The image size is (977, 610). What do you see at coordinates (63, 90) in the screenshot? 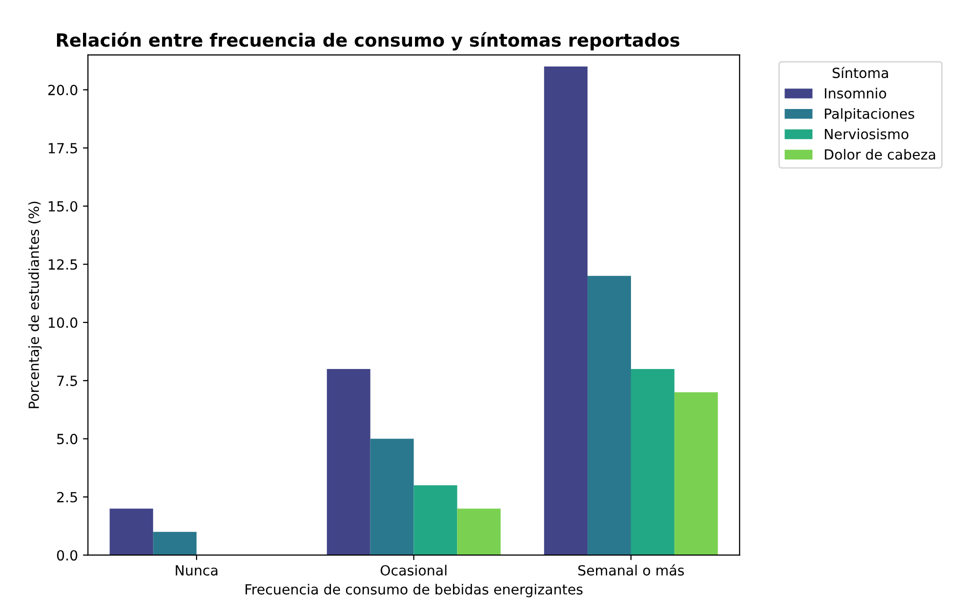
I see `y-tick-label: 20.0` at bounding box center [63, 90].